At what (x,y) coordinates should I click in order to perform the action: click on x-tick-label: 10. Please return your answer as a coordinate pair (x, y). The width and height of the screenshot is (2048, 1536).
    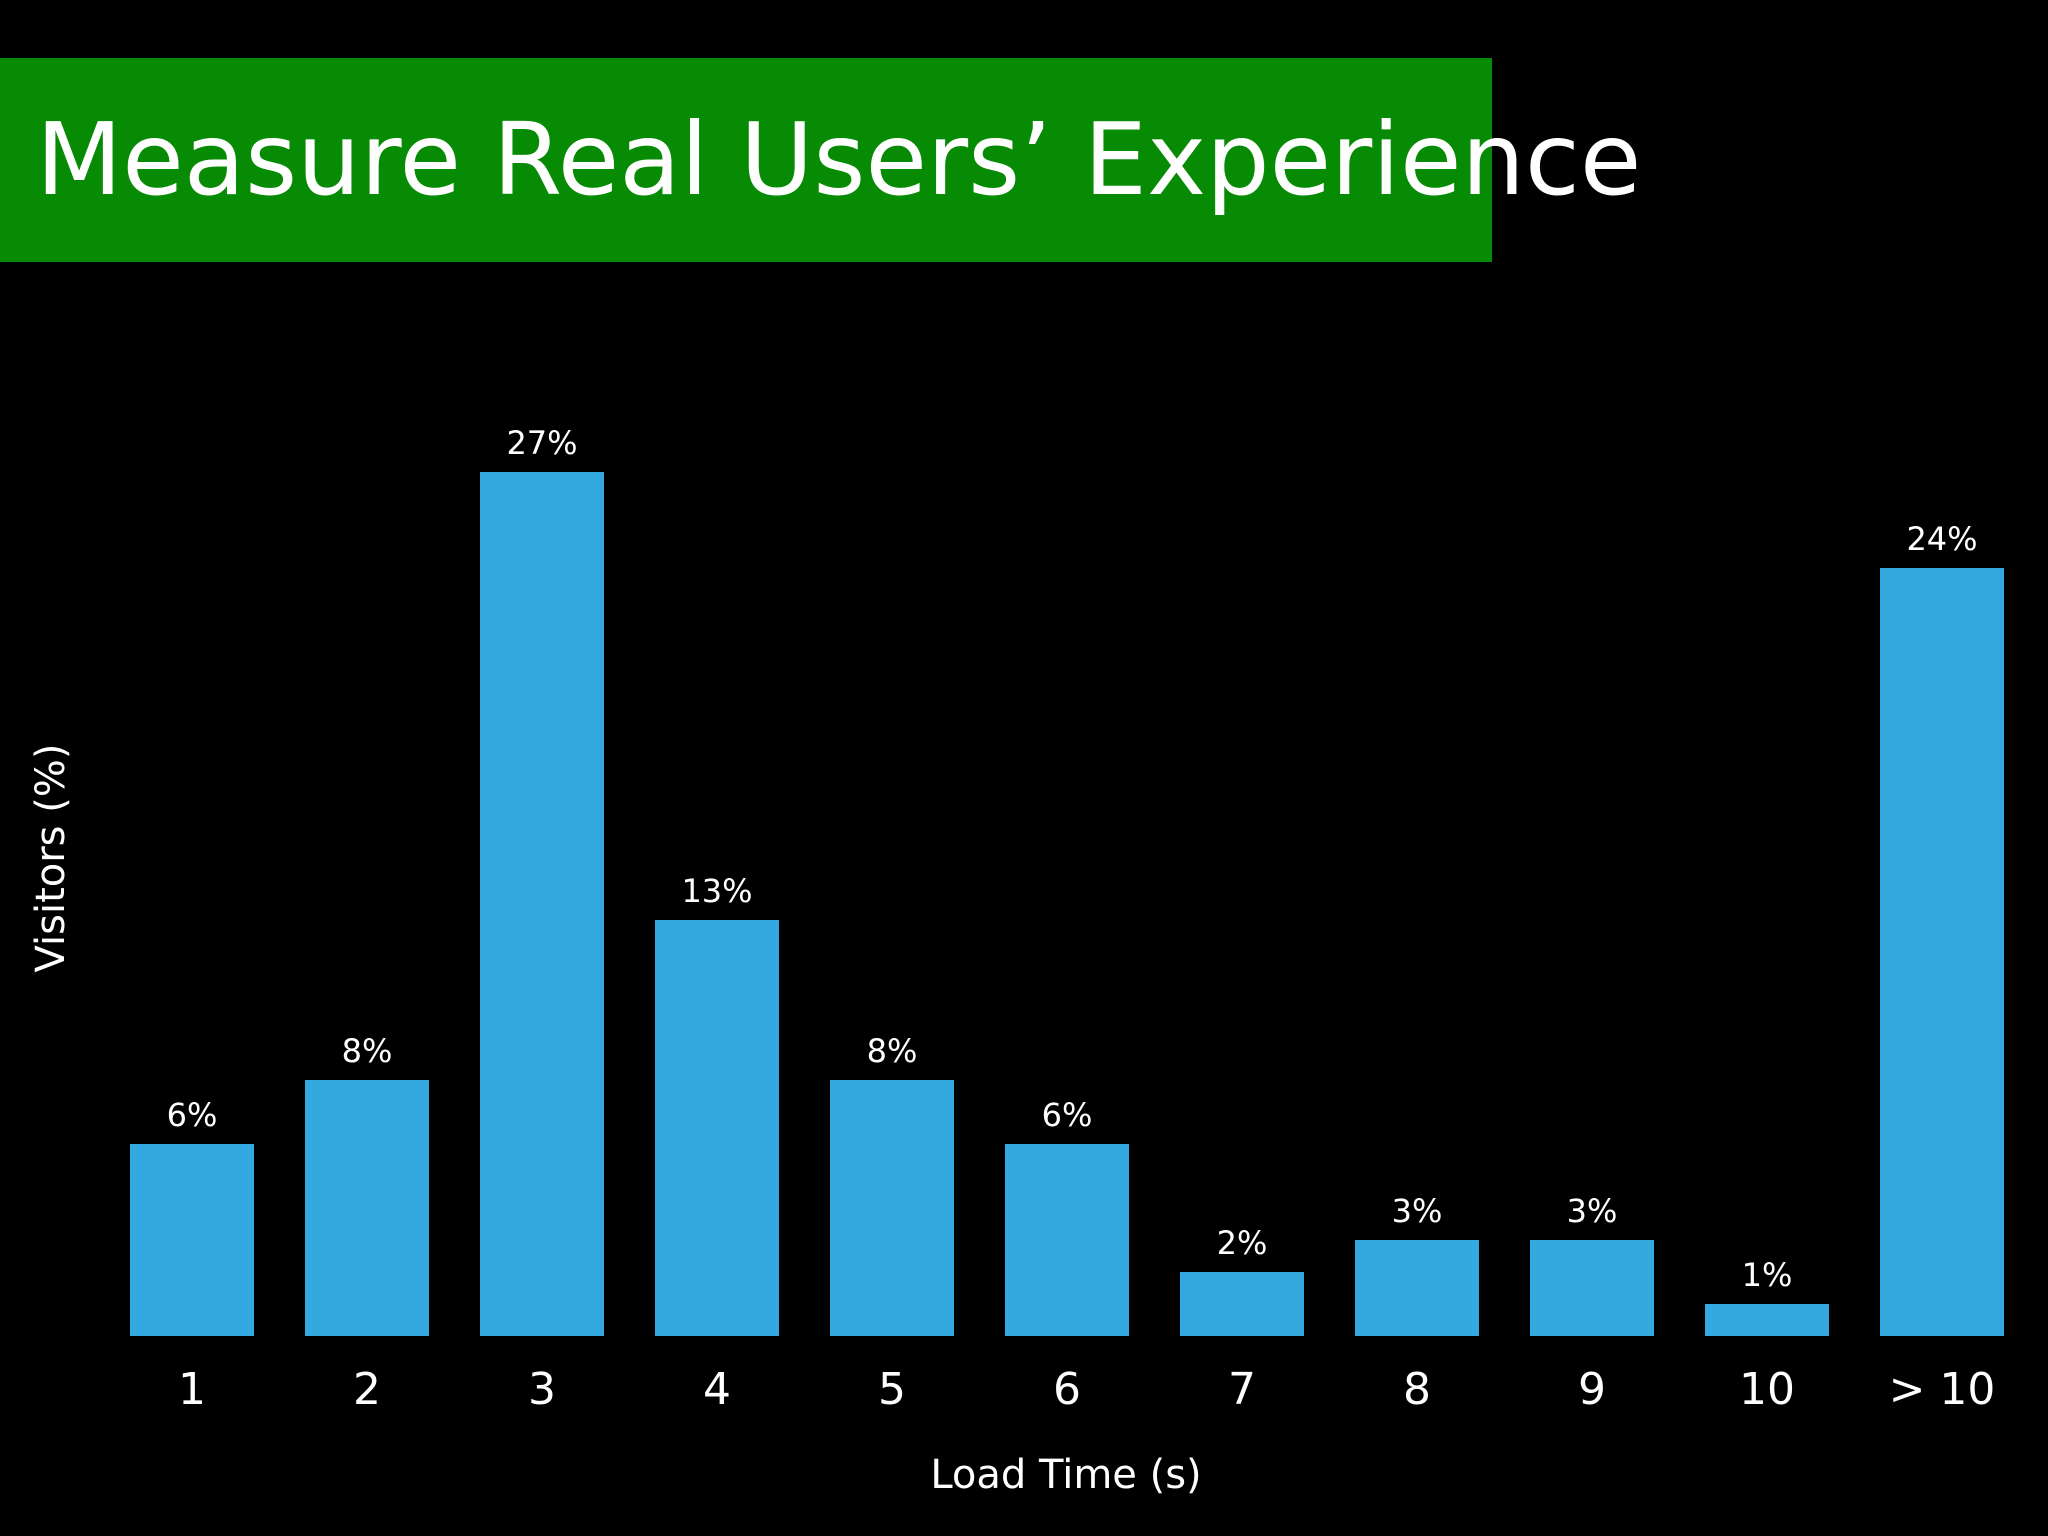
    Looking at the image, I should click on (1767, 1389).